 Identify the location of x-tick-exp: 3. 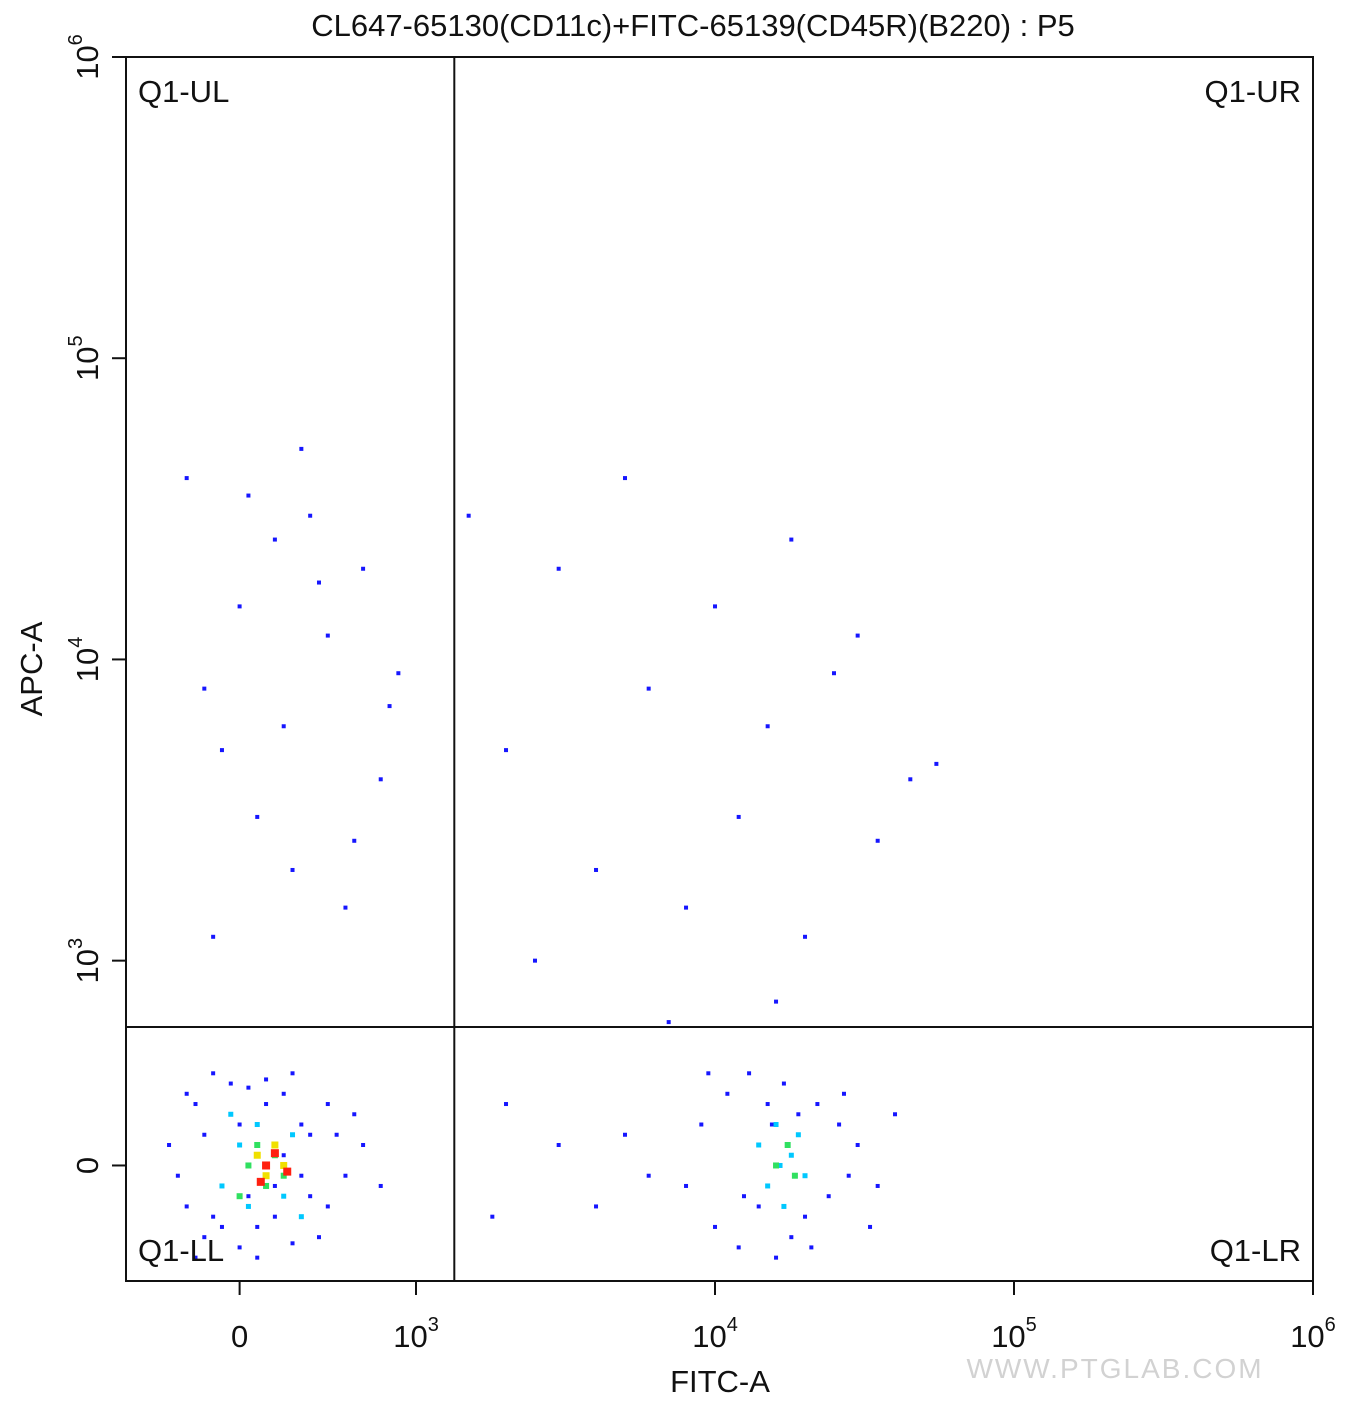
(433, 1325).